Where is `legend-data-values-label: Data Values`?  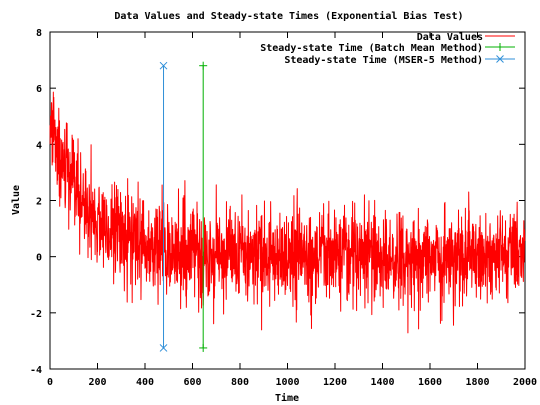
legend-data-values-label: Data Values is located at coordinates (450, 37).